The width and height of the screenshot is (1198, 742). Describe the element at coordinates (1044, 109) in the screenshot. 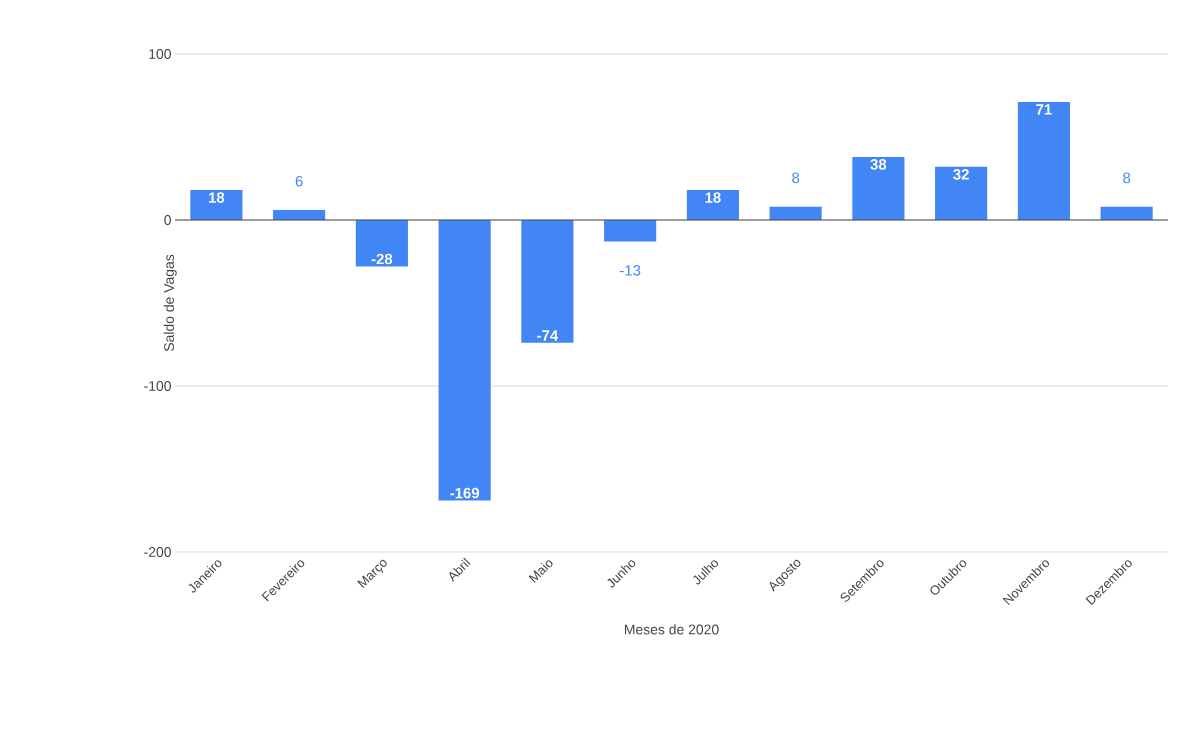

I see `data-label: 71` at that location.